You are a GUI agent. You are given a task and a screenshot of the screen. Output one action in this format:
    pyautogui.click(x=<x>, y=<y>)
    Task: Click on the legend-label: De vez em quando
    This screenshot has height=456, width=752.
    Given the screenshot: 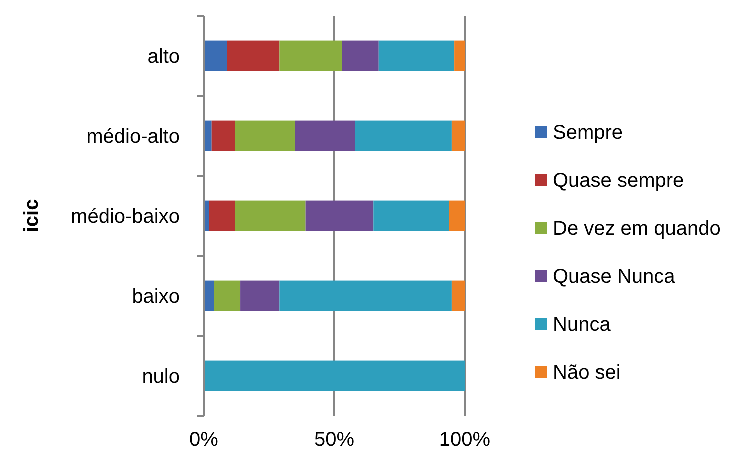 What is the action you would take?
    pyautogui.click(x=637, y=229)
    